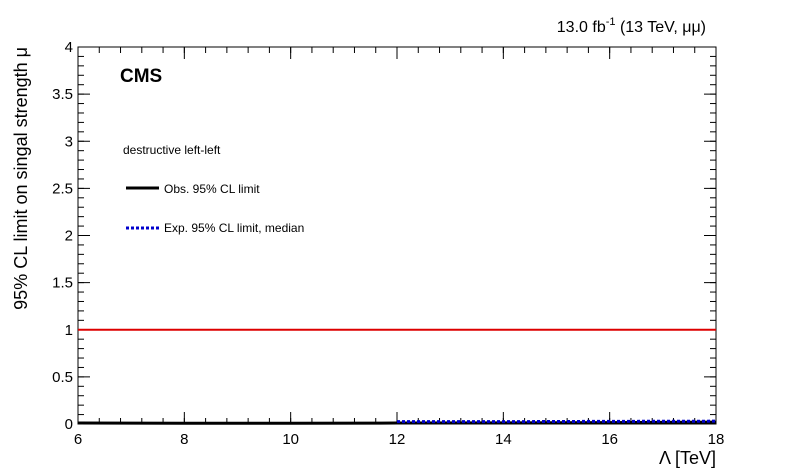  Describe the element at coordinates (62, 377) in the screenshot. I see `y-tick-label: 0.5` at that location.